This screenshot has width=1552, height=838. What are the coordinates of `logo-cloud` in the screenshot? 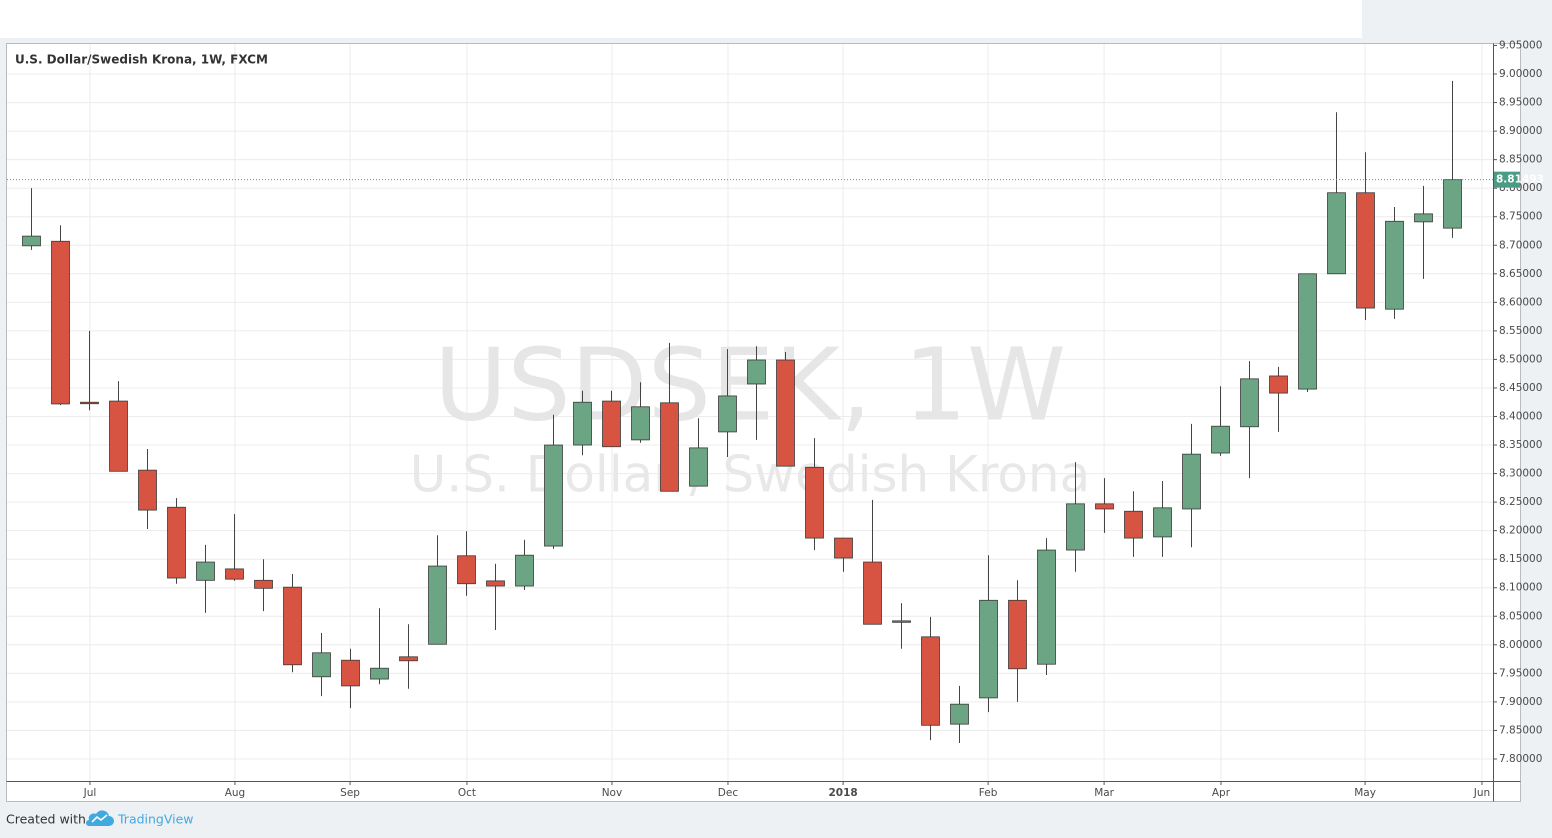 It's located at (100, 818).